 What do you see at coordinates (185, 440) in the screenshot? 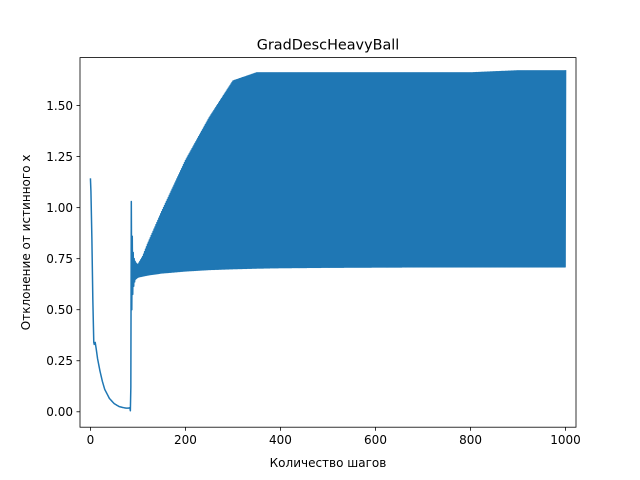
I see `x-tick-label: 200` at bounding box center [185, 440].